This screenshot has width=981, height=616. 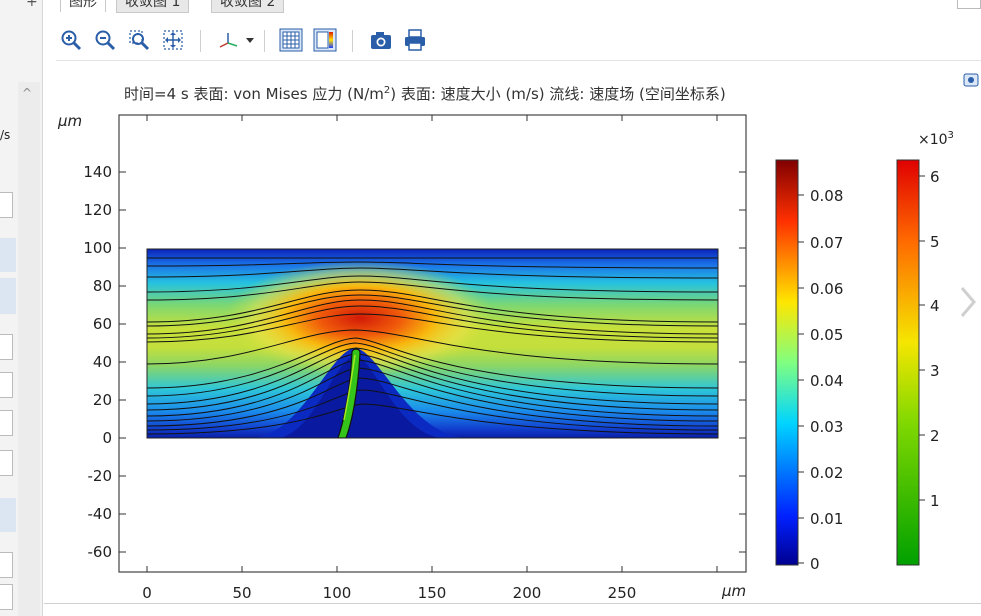 What do you see at coordinates (518, 7) in the screenshot?
I see `tab-bar: 图形 收敛图 1 收敛图 2` at bounding box center [518, 7].